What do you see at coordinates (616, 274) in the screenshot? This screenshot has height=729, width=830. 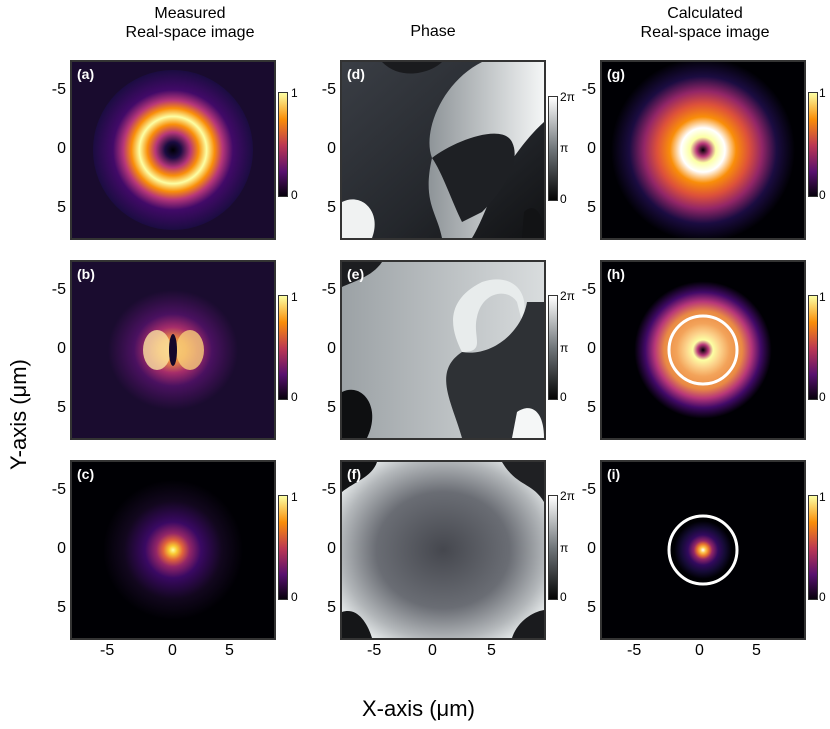 I see `panel-h-label: (h)` at bounding box center [616, 274].